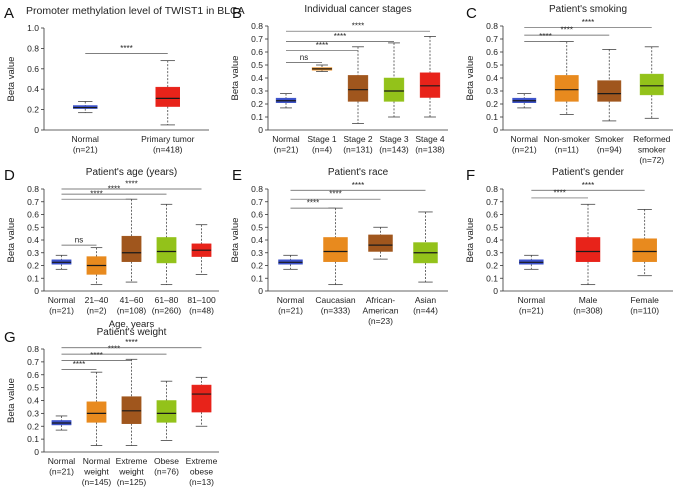  What do you see at coordinates (430, 150) in the screenshot?
I see `x-tick-label: (n=138)` at bounding box center [430, 150].